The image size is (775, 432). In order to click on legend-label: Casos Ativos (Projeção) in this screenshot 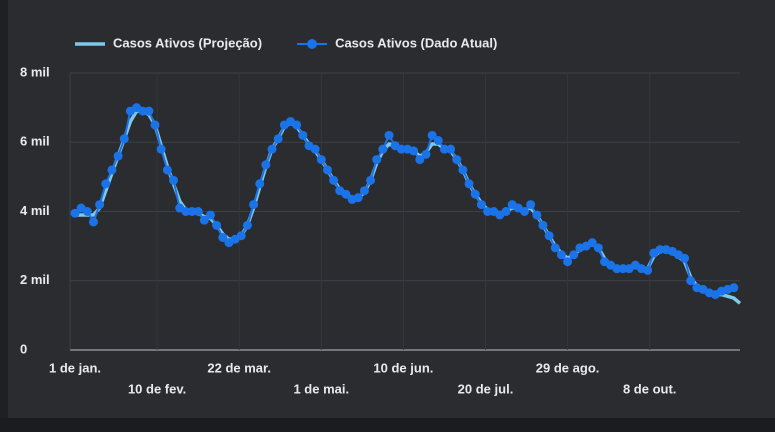, I will do `click(187, 42)`.